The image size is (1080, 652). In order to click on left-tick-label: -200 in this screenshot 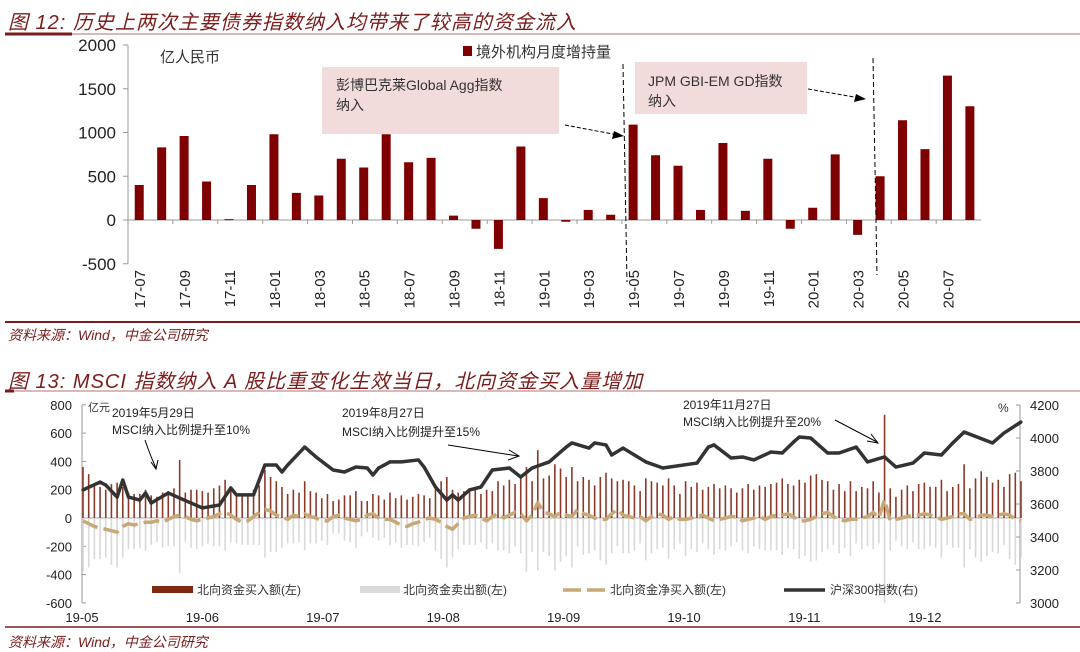, I will do `click(59, 546)`.